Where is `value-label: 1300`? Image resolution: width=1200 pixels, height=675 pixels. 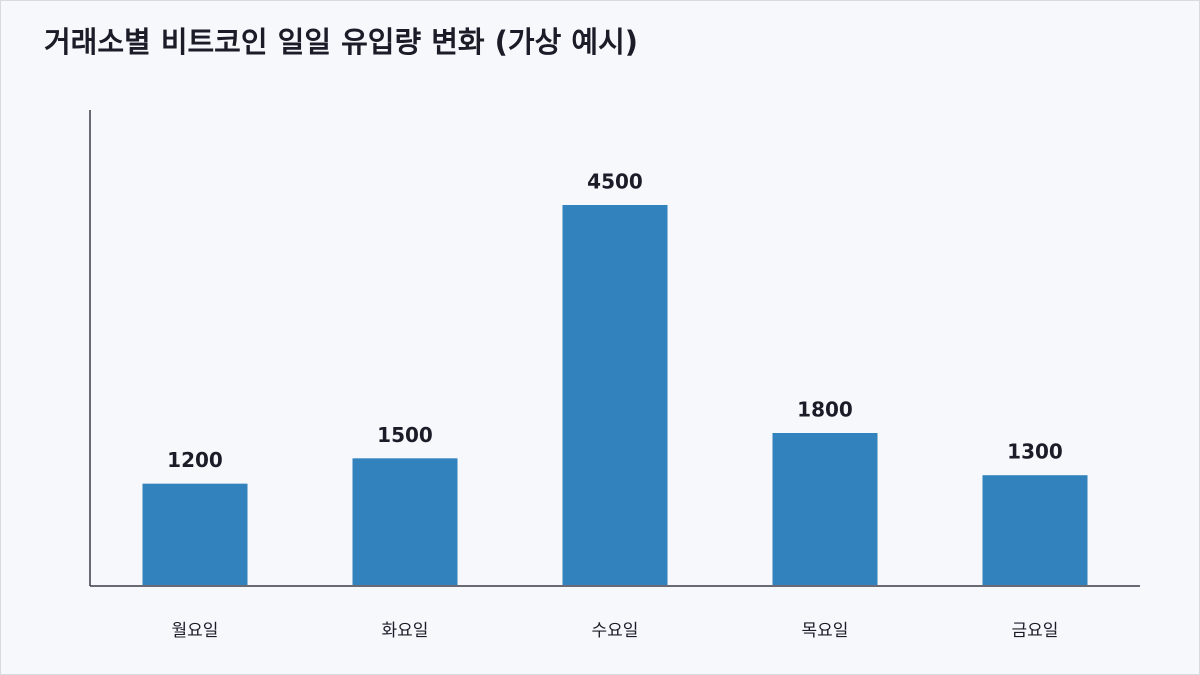
value-label: 1300 is located at coordinates (1035, 452).